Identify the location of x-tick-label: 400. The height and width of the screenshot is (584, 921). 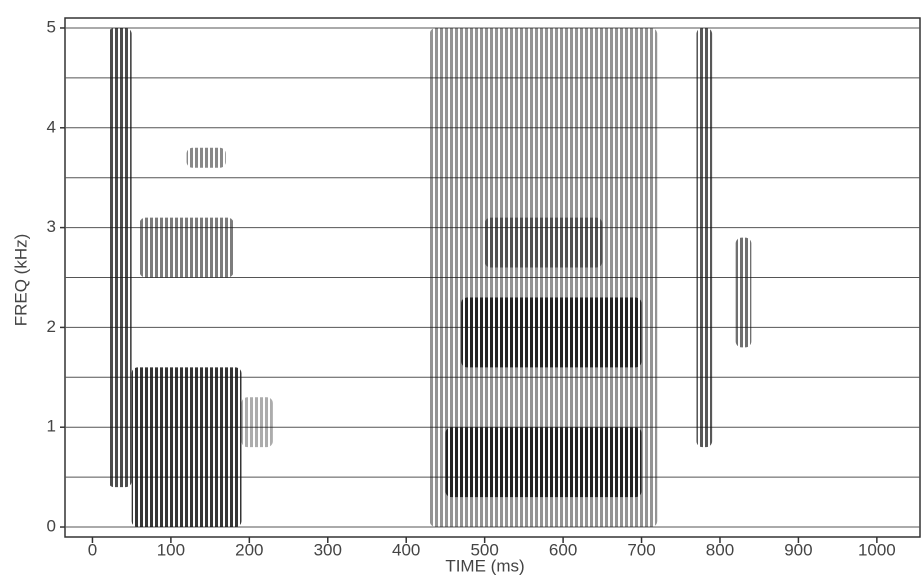
(406, 549).